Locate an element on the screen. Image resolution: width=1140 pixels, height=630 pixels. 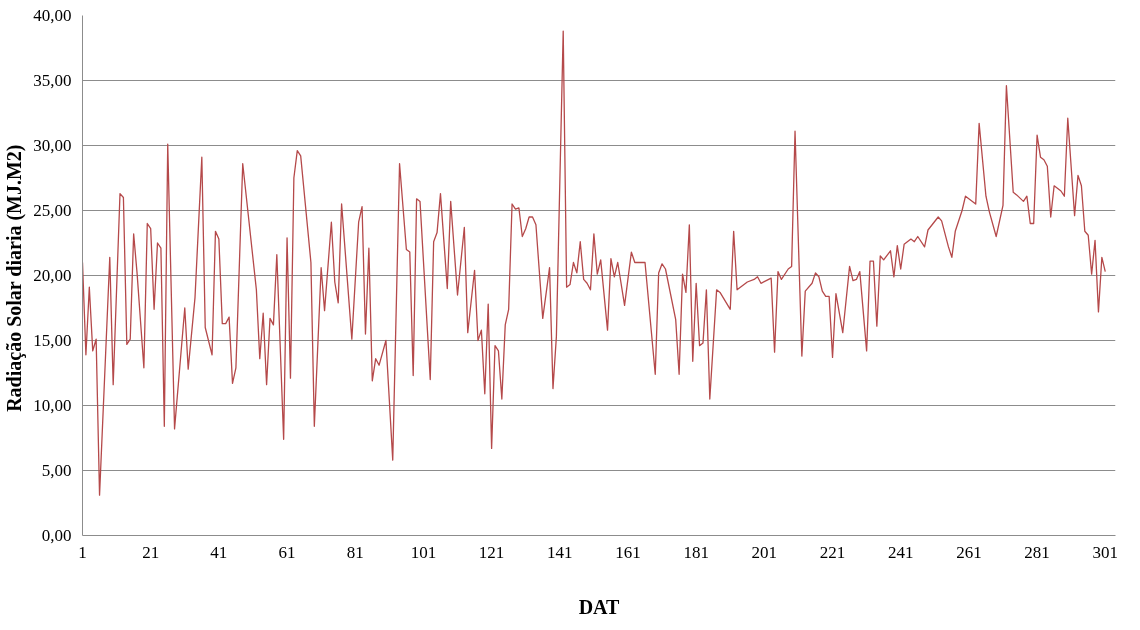
x-tick-label: 301 is located at coordinates (1105, 552).